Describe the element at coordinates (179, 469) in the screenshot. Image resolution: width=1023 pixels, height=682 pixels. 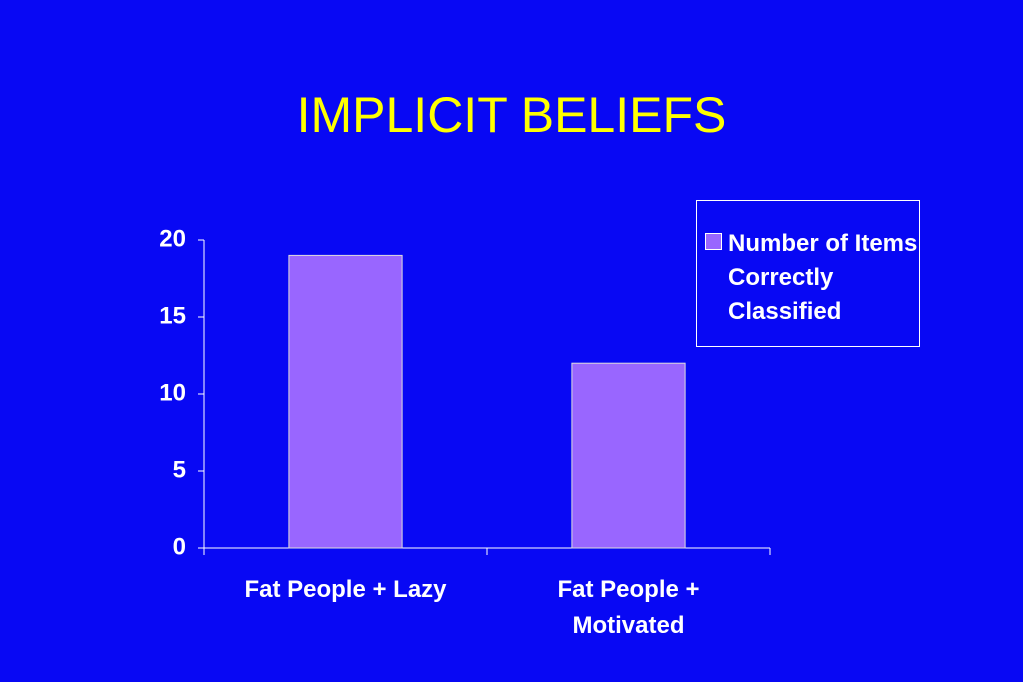
I see `y-tick-label: 5` at that location.